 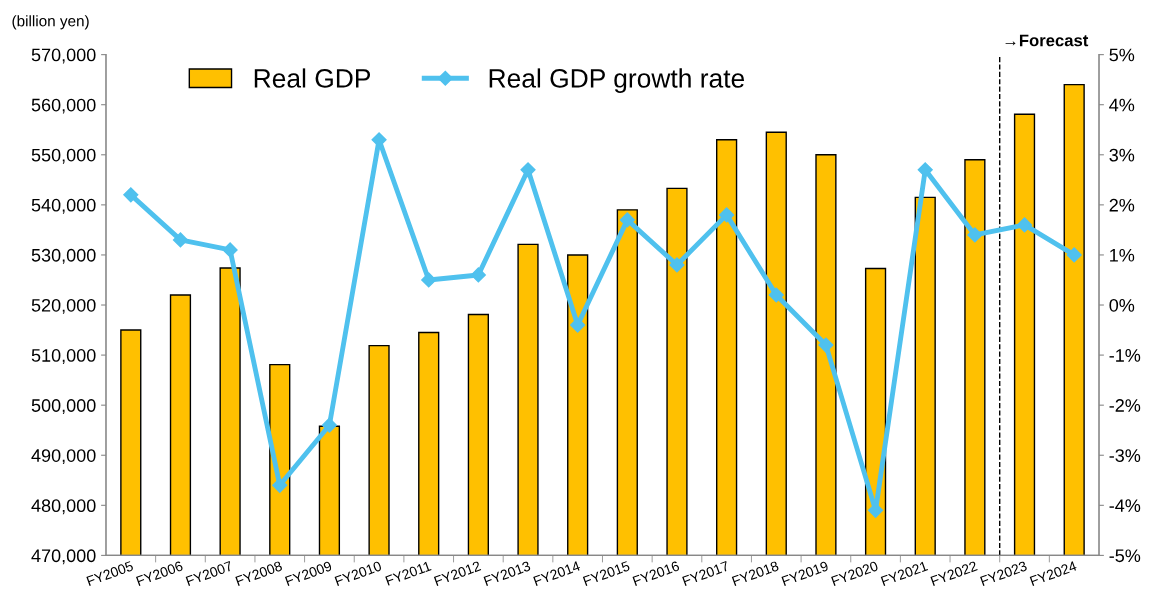 I want to click on y-axis-title: (billion yen), so click(x=50, y=22).